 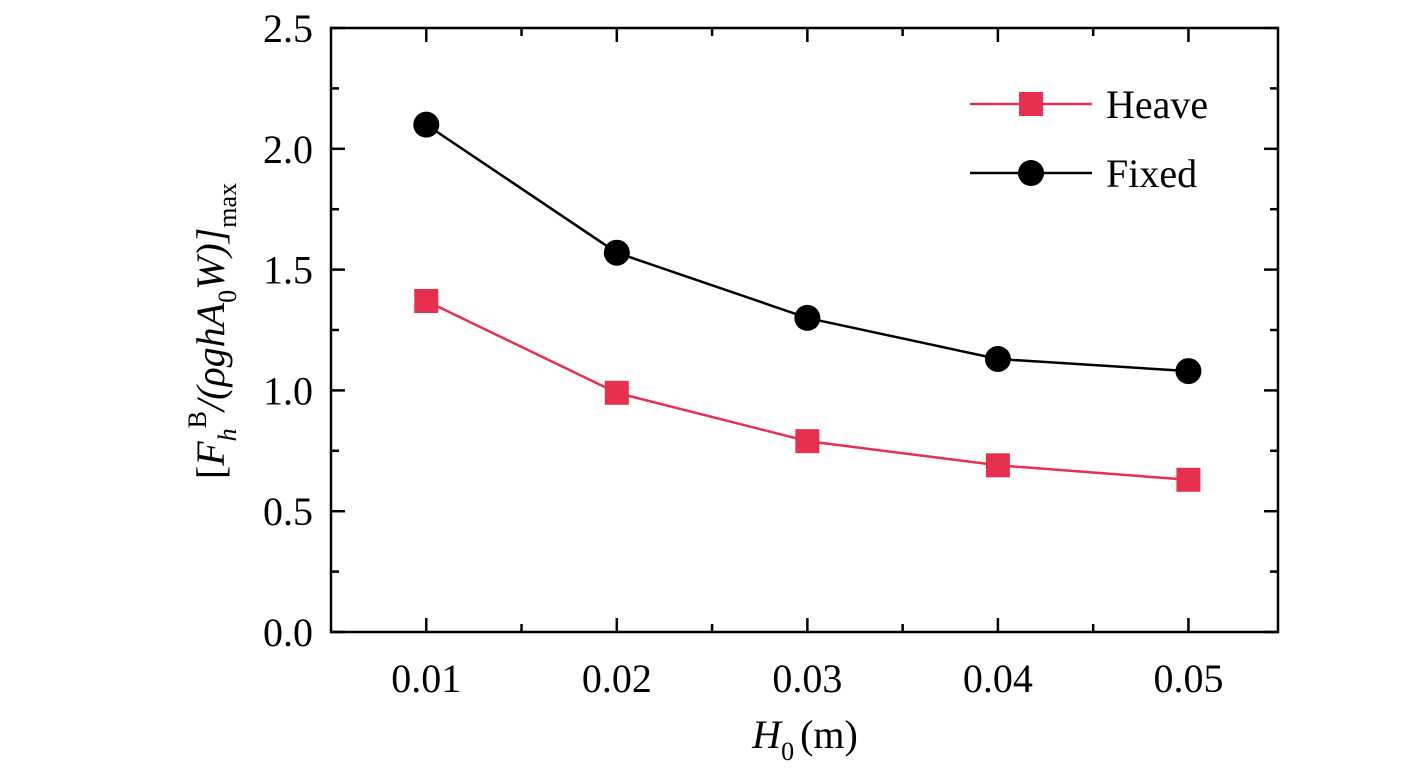 What do you see at coordinates (1089, 139) in the screenshot?
I see `legend: Heave Fixed` at bounding box center [1089, 139].